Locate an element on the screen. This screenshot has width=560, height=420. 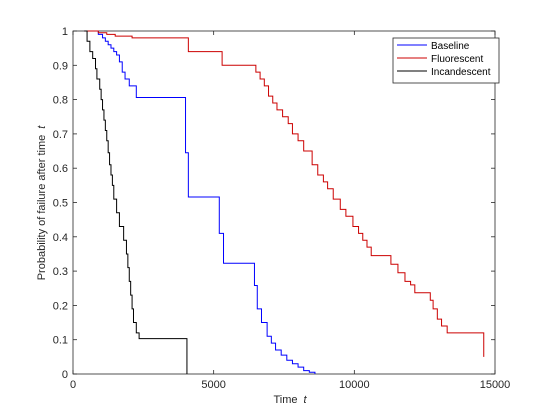
x-tick-label: 5000 is located at coordinates (213, 385).